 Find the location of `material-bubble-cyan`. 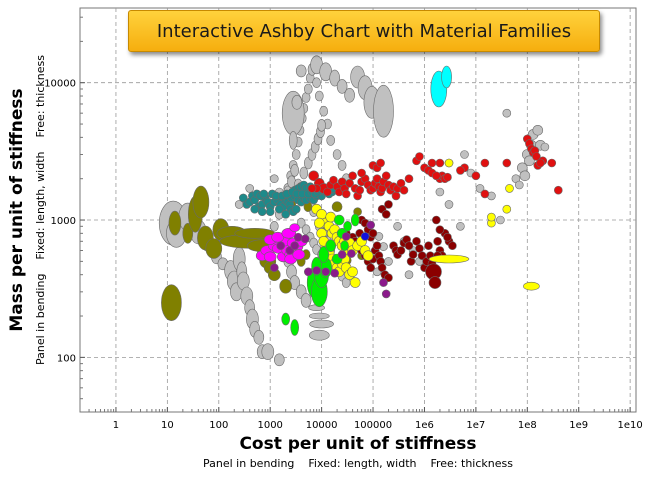

material-bubble-cyan is located at coordinates (446, 77).